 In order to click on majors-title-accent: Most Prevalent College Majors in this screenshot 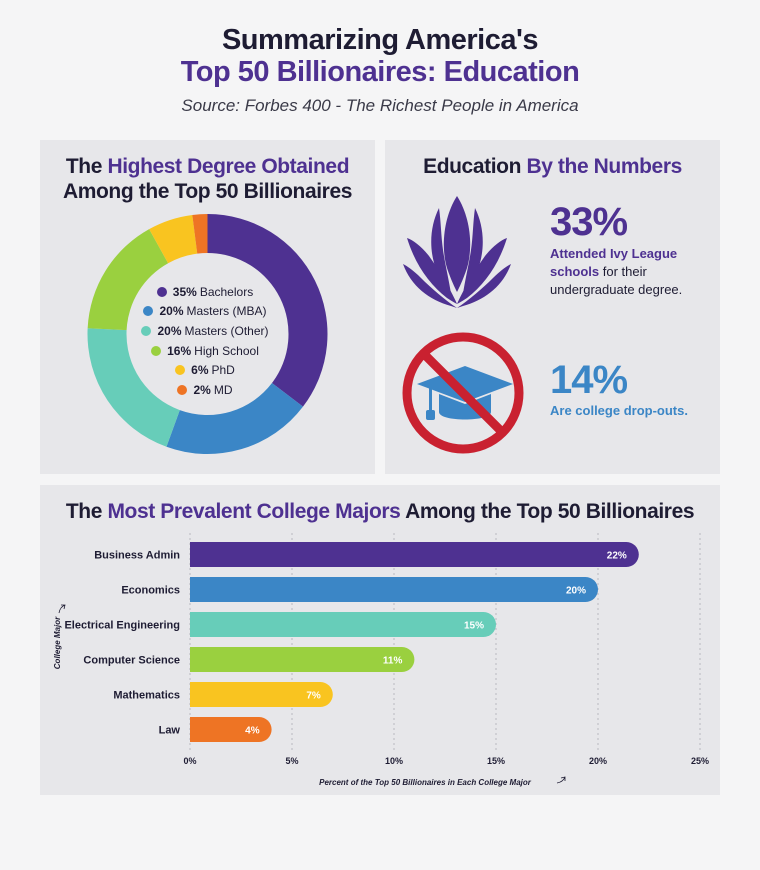, I will do `click(254, 511)`.